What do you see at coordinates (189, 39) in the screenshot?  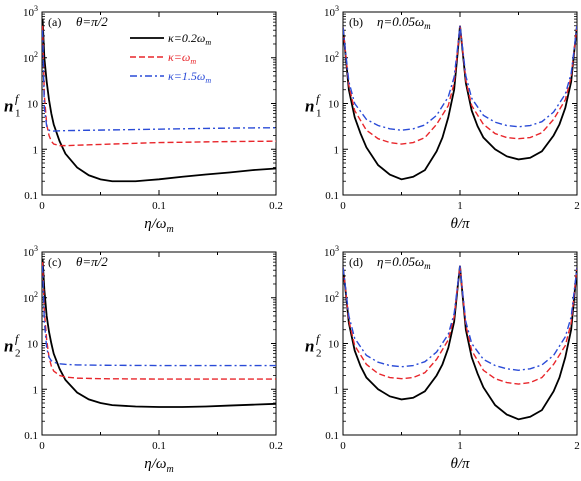 I see `legend-label-1: κ=0.2ωm` at bounding box center [189, 39].